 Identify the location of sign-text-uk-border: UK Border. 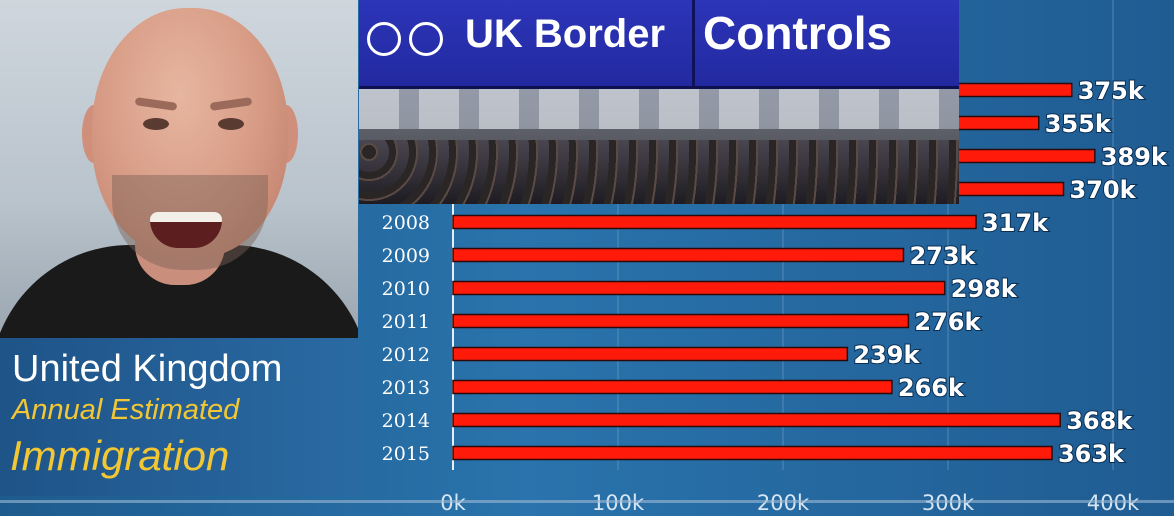
(565, 34).